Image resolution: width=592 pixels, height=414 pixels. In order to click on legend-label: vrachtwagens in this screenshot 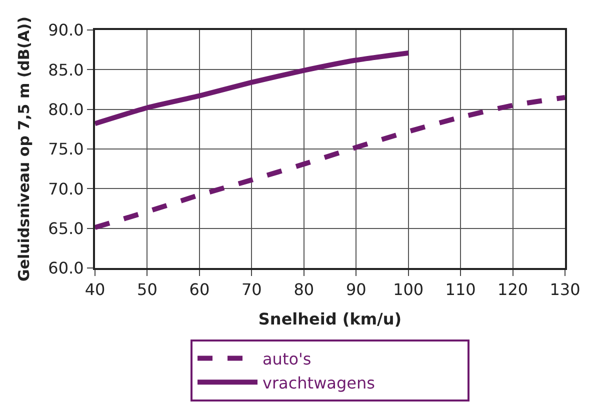, I will do `click(318, 382)`.